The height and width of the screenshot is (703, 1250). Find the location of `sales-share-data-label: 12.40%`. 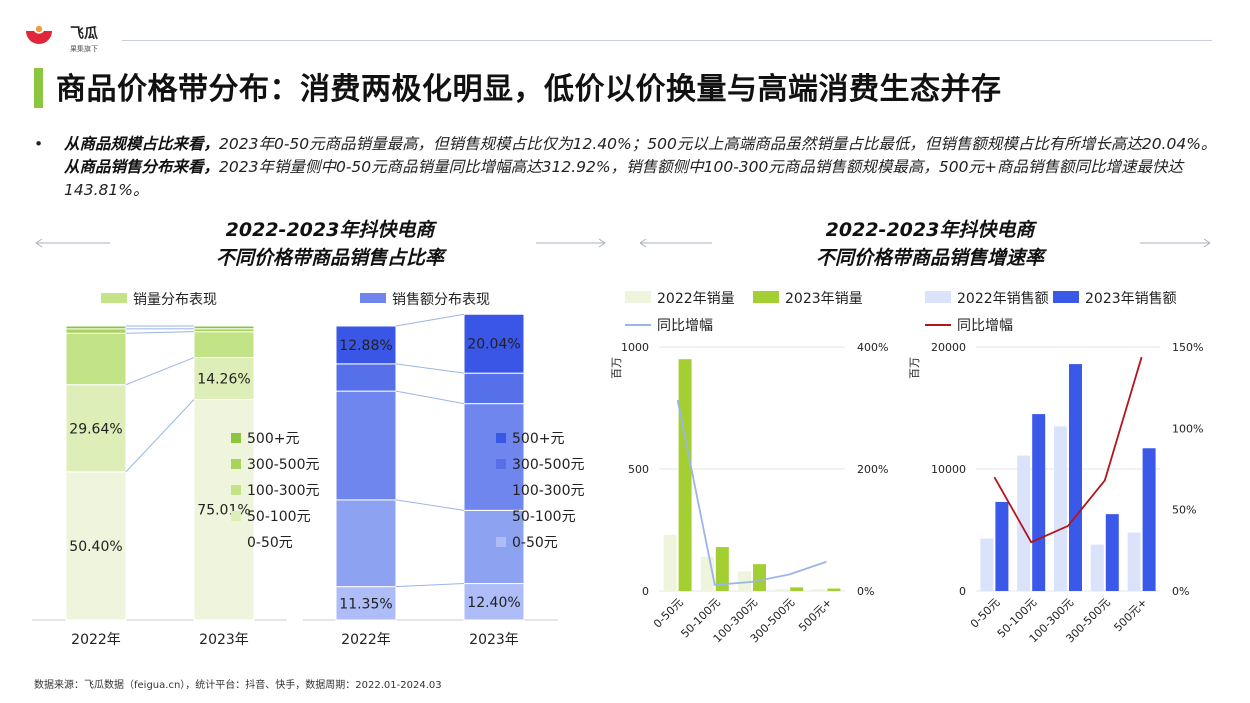

sales-share-data-label: 12.40% is located at coordinates (493, 603).